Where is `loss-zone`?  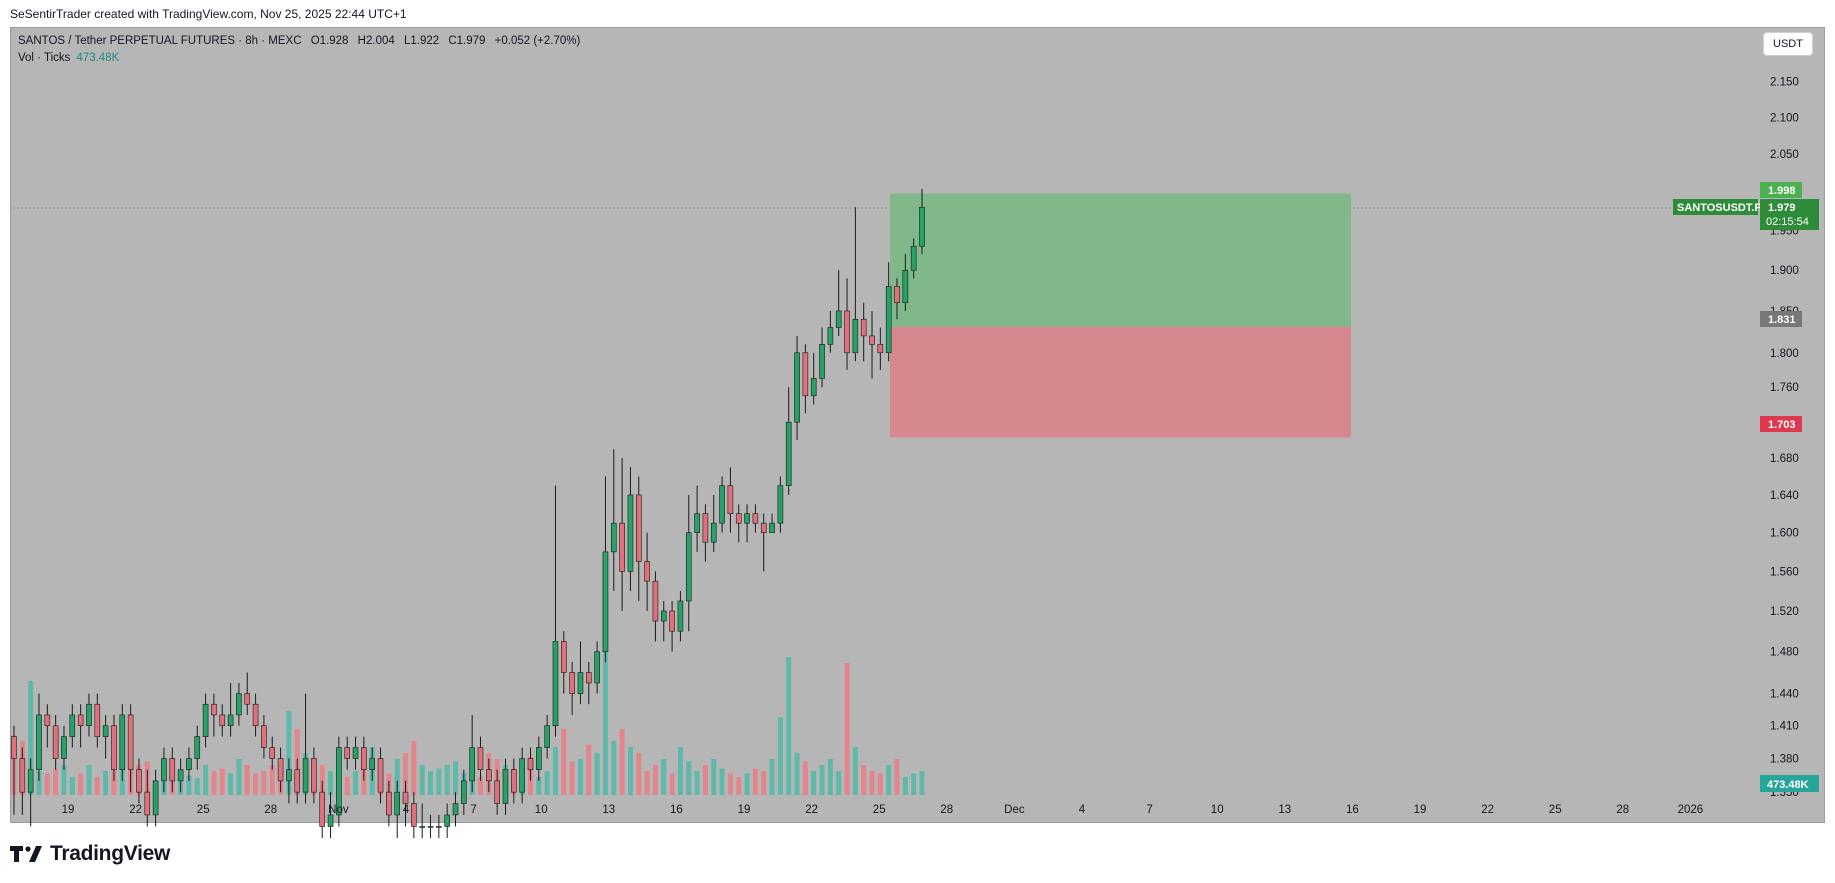 loss-zone is located at coordinates (1120, 382).